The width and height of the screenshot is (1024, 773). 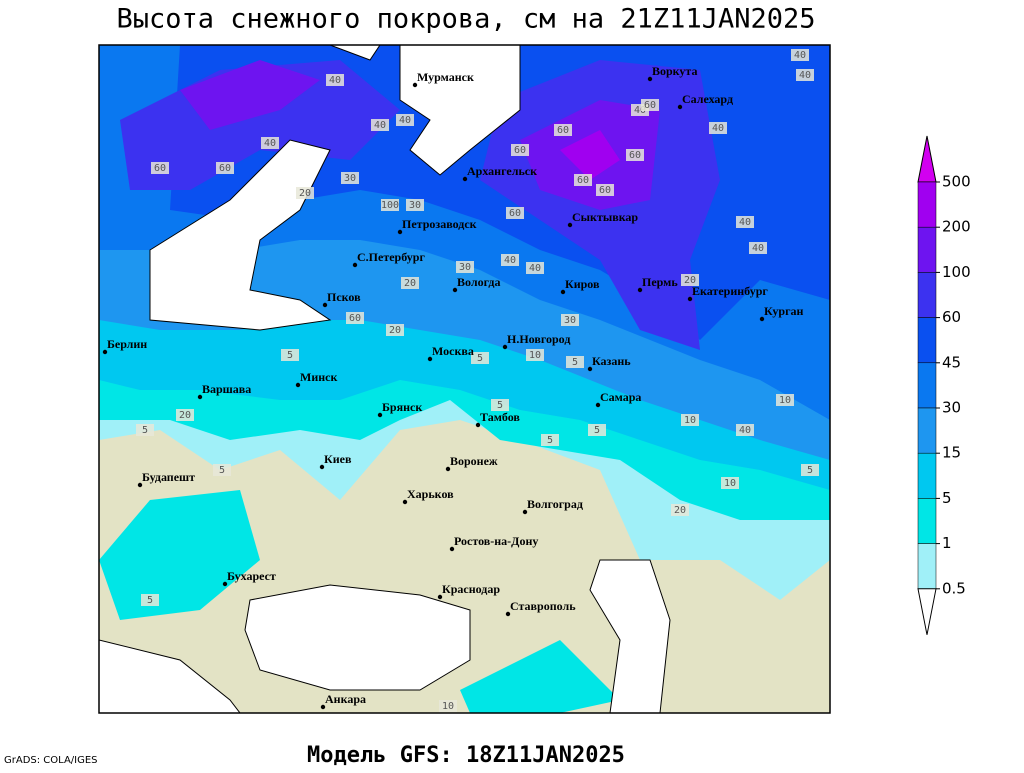 What do you see at coordinates (168, 477) in the screenshot?
I see `city-label: Будапешт` at bounding box center [168, 477].